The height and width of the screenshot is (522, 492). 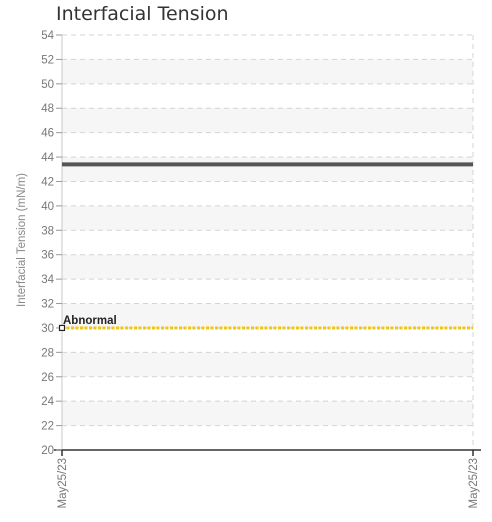 I want to click on chart-title: Interfacial Tension, so click(x=142, y=14).